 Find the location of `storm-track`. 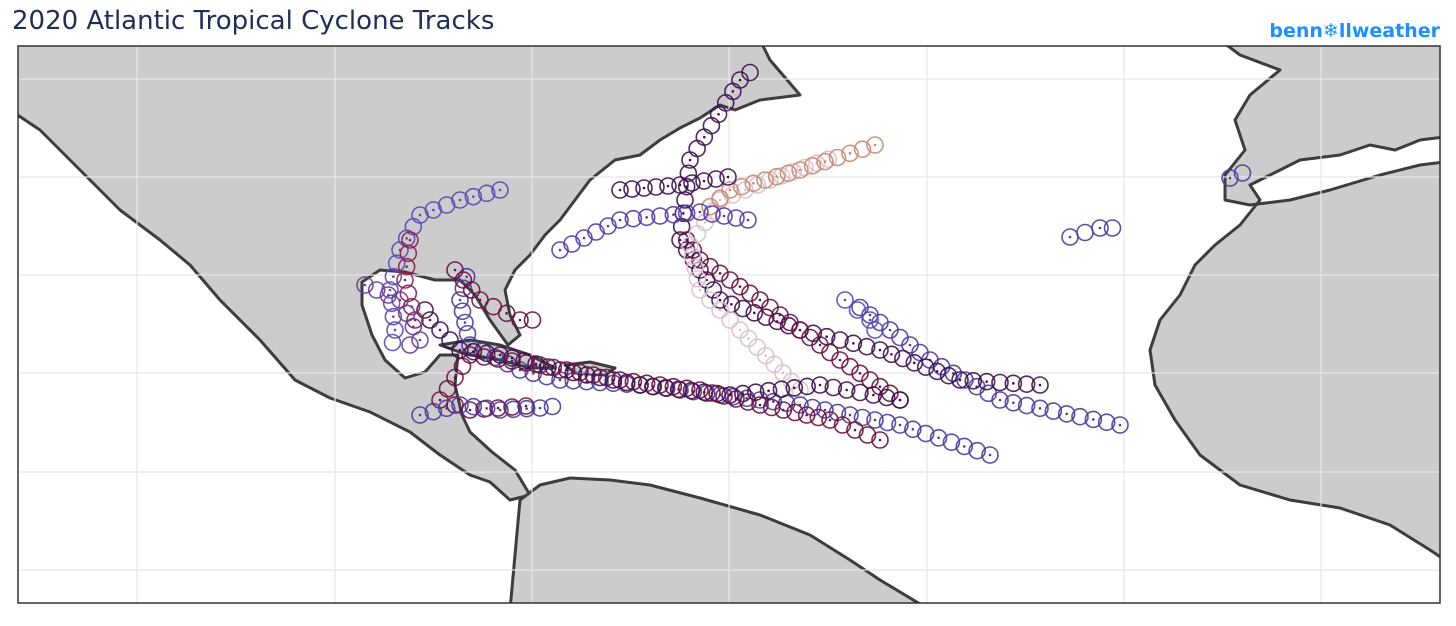

storm-track is located at coordinates (1236, 175).